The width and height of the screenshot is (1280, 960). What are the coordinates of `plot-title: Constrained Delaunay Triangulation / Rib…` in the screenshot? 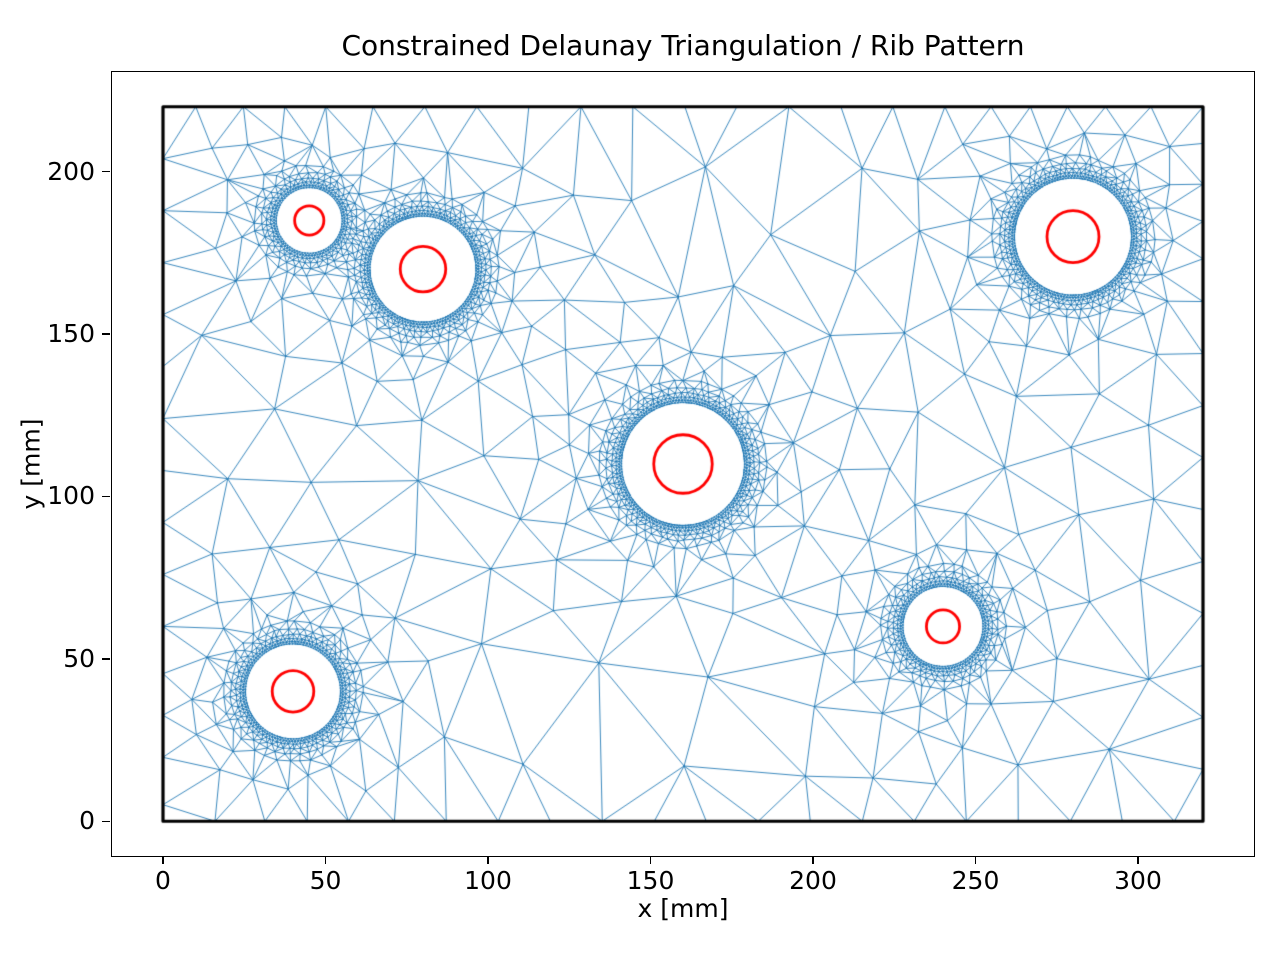 It's located at (683, 45).